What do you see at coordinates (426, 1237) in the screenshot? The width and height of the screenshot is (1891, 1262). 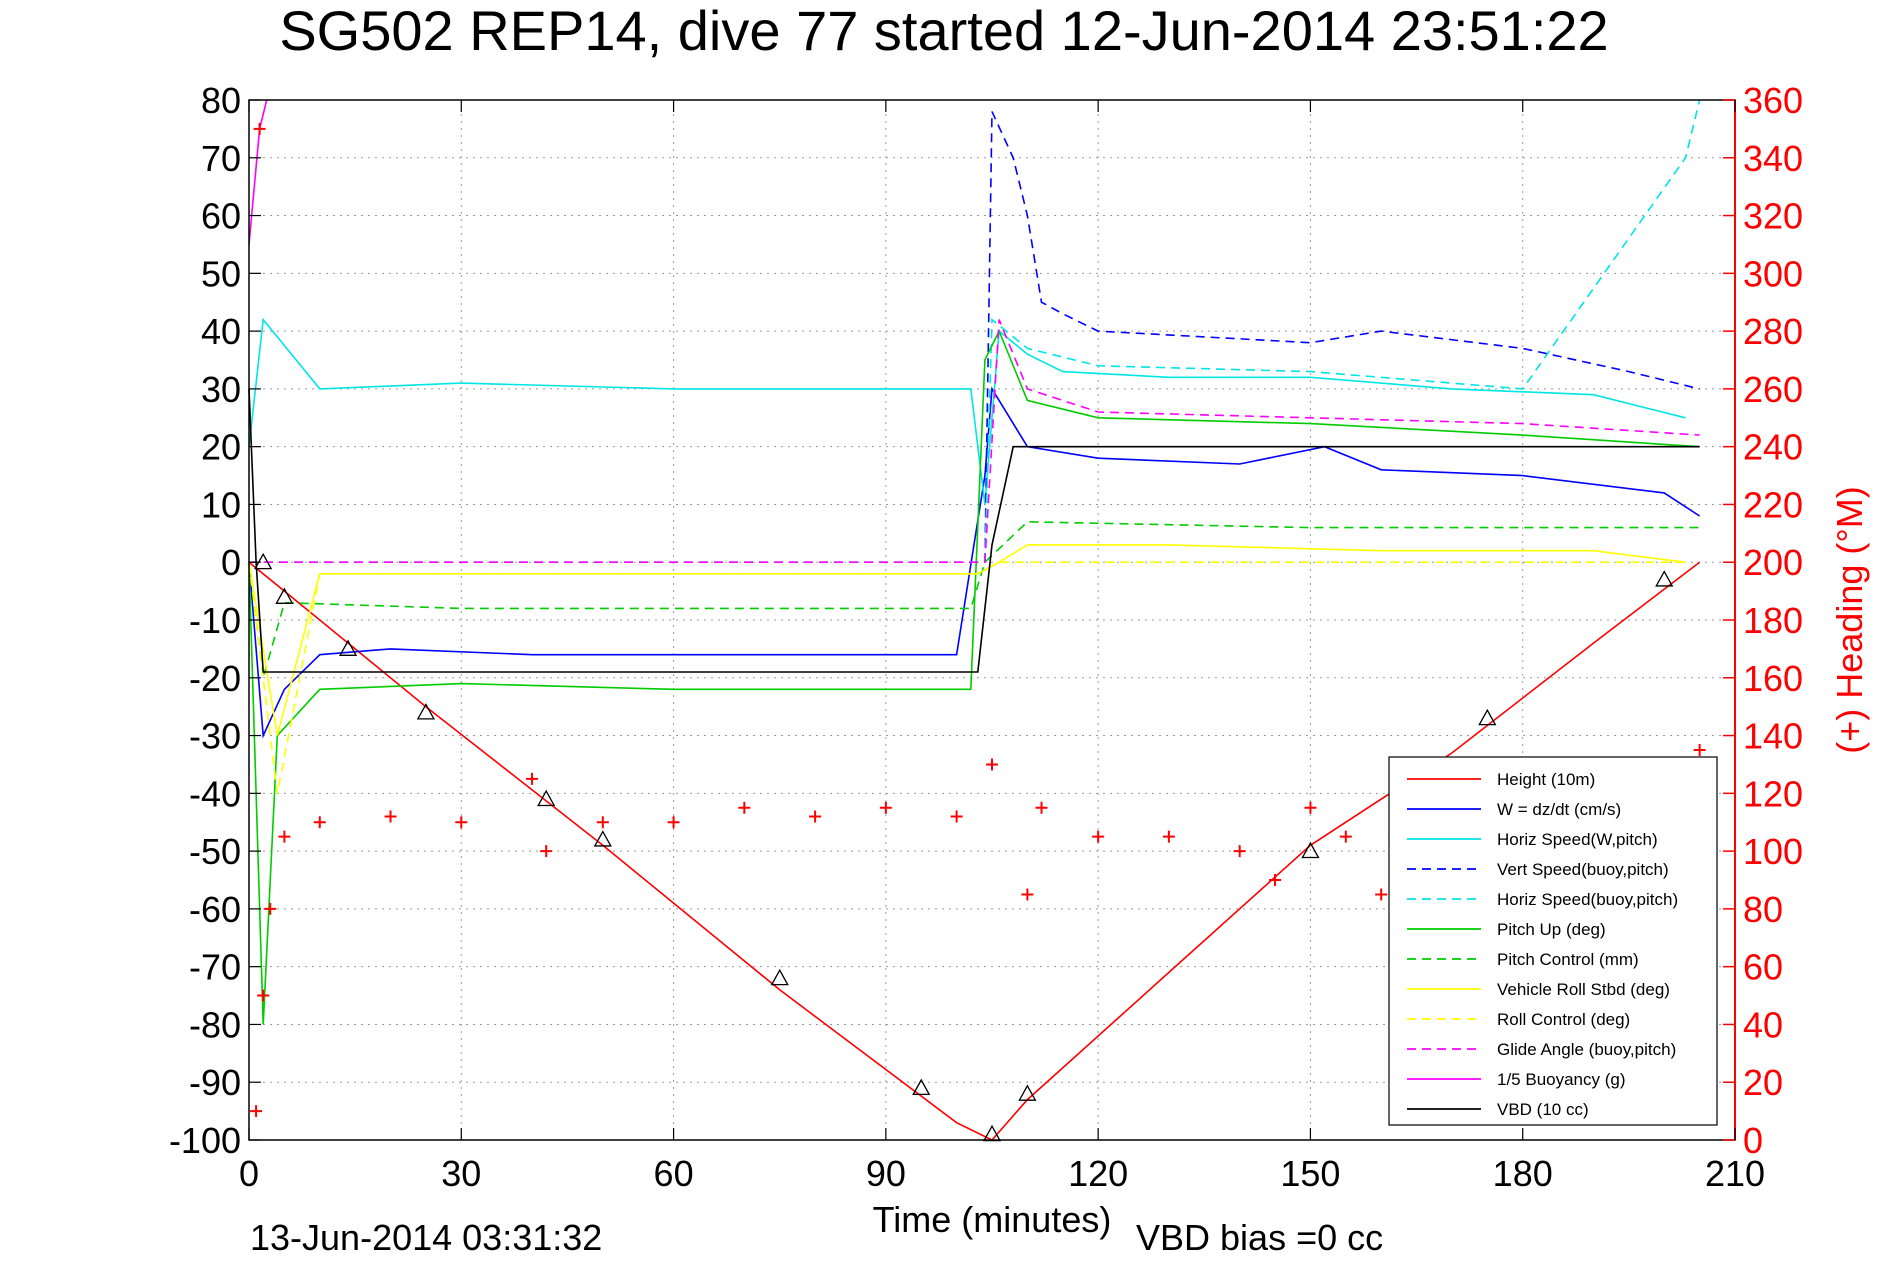 I see `footer-timestamp: 13-Jun-2014 03:31:32` at bounding box center [426, 1237].